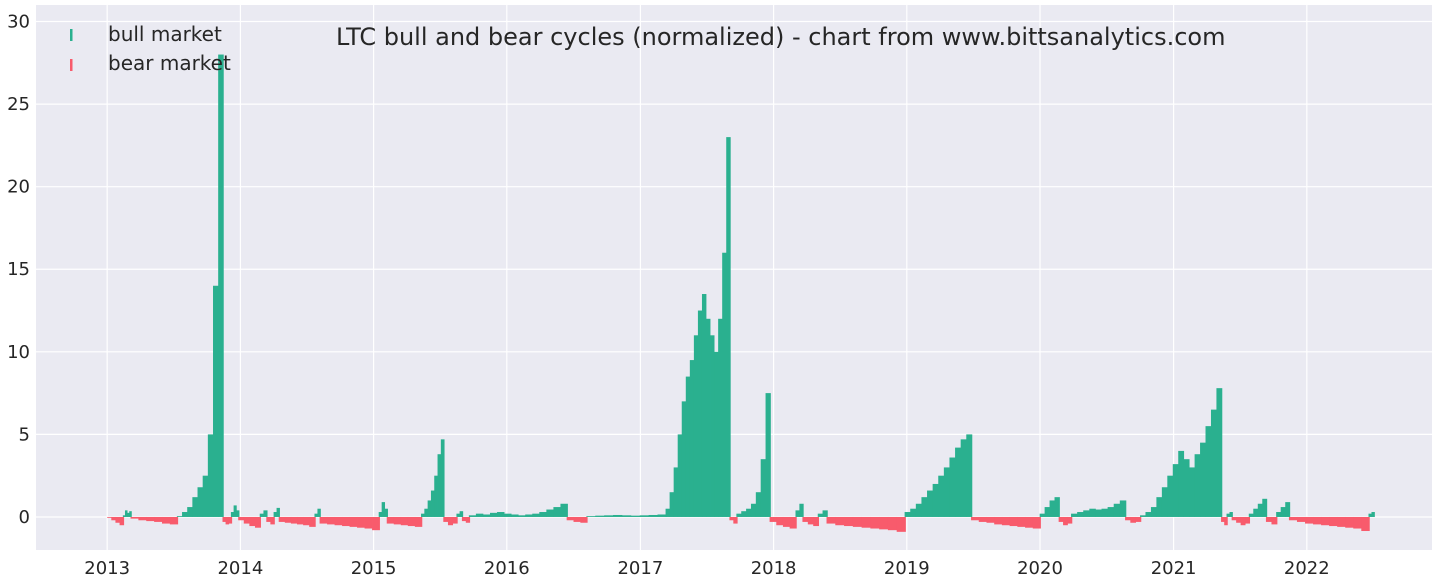  I want to click on legend-marker-bear, so click(71, 65).